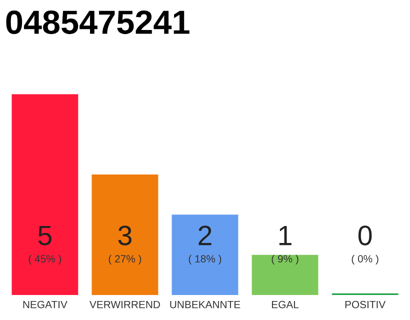 This screenshot has height=320, width=410. What do you see at coordinates (205, 245) in the screenshot?
I see `data-label: 2 ( 18% )` at bounding box center [205, 245].